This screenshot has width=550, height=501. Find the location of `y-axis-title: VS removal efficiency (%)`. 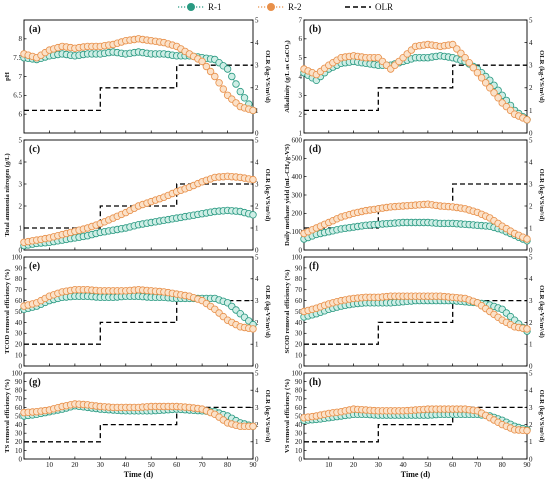

y-axis-title: VS removal efficiency (%) is located at coordinates (287, 416).